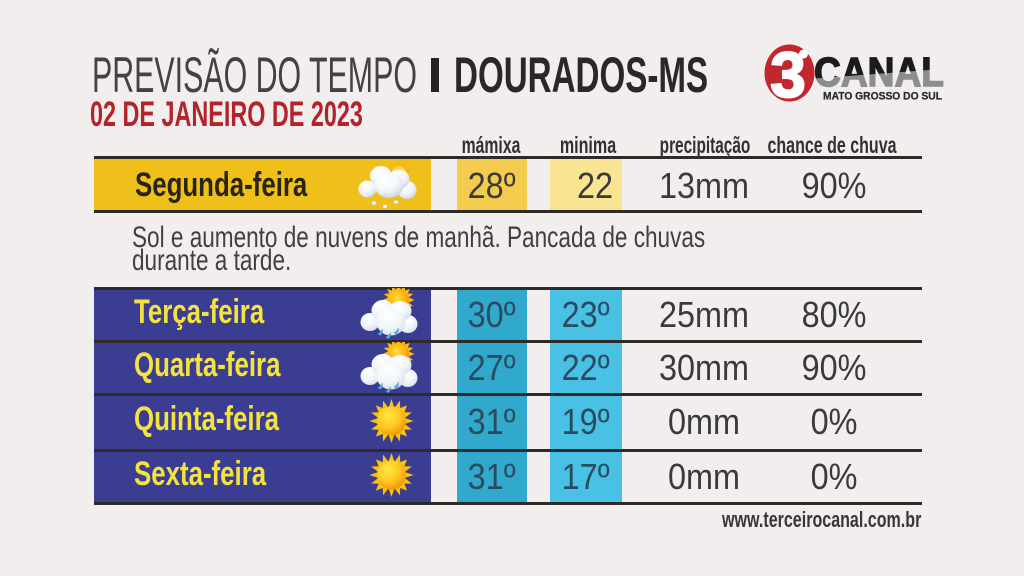 The height and width of the screenshot is (576, 1024). What do you see at coordinates (788, 74) in the screenshot?
I see `svg-text: 3` at bounding box center [788, 74].